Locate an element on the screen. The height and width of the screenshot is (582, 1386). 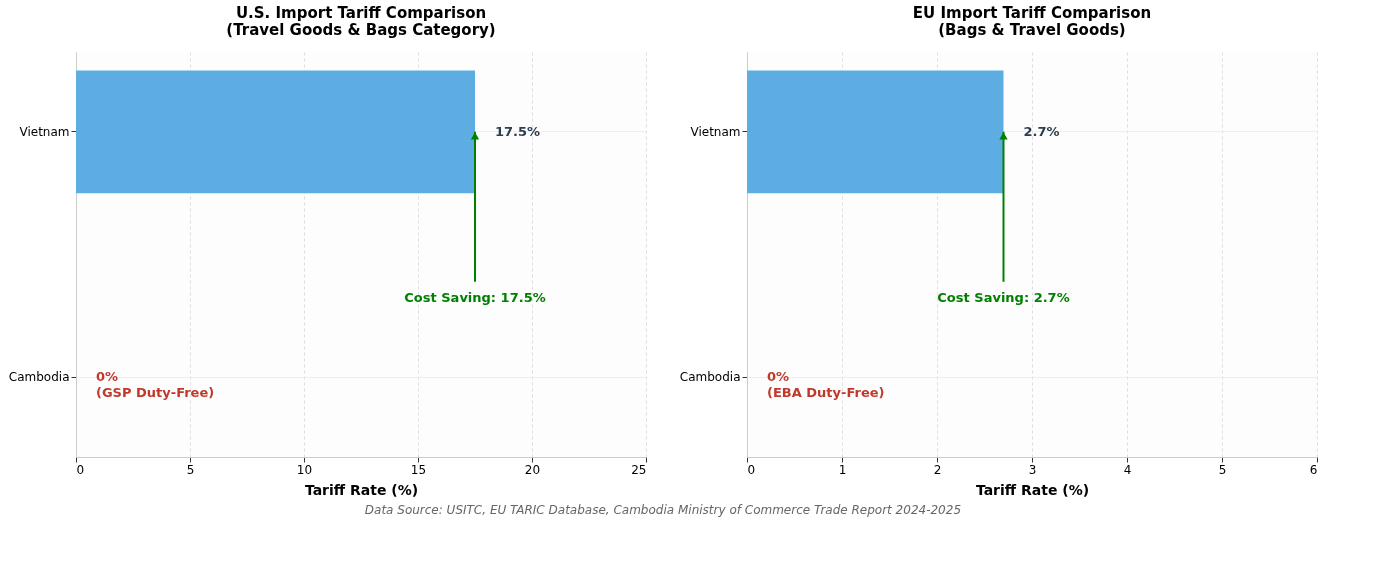
x-tick-label: 2 is located at coordinates (937, 469).